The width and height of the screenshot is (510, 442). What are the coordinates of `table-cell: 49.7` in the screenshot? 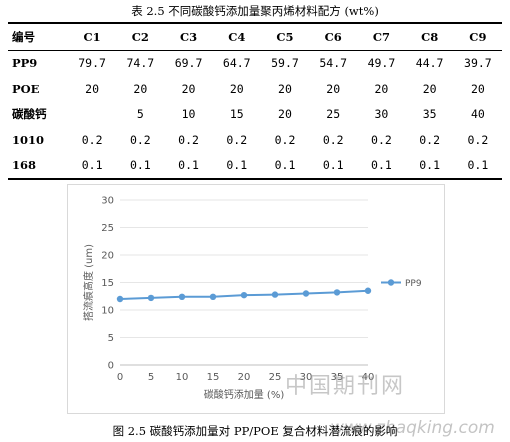 It's located at (381, 63).